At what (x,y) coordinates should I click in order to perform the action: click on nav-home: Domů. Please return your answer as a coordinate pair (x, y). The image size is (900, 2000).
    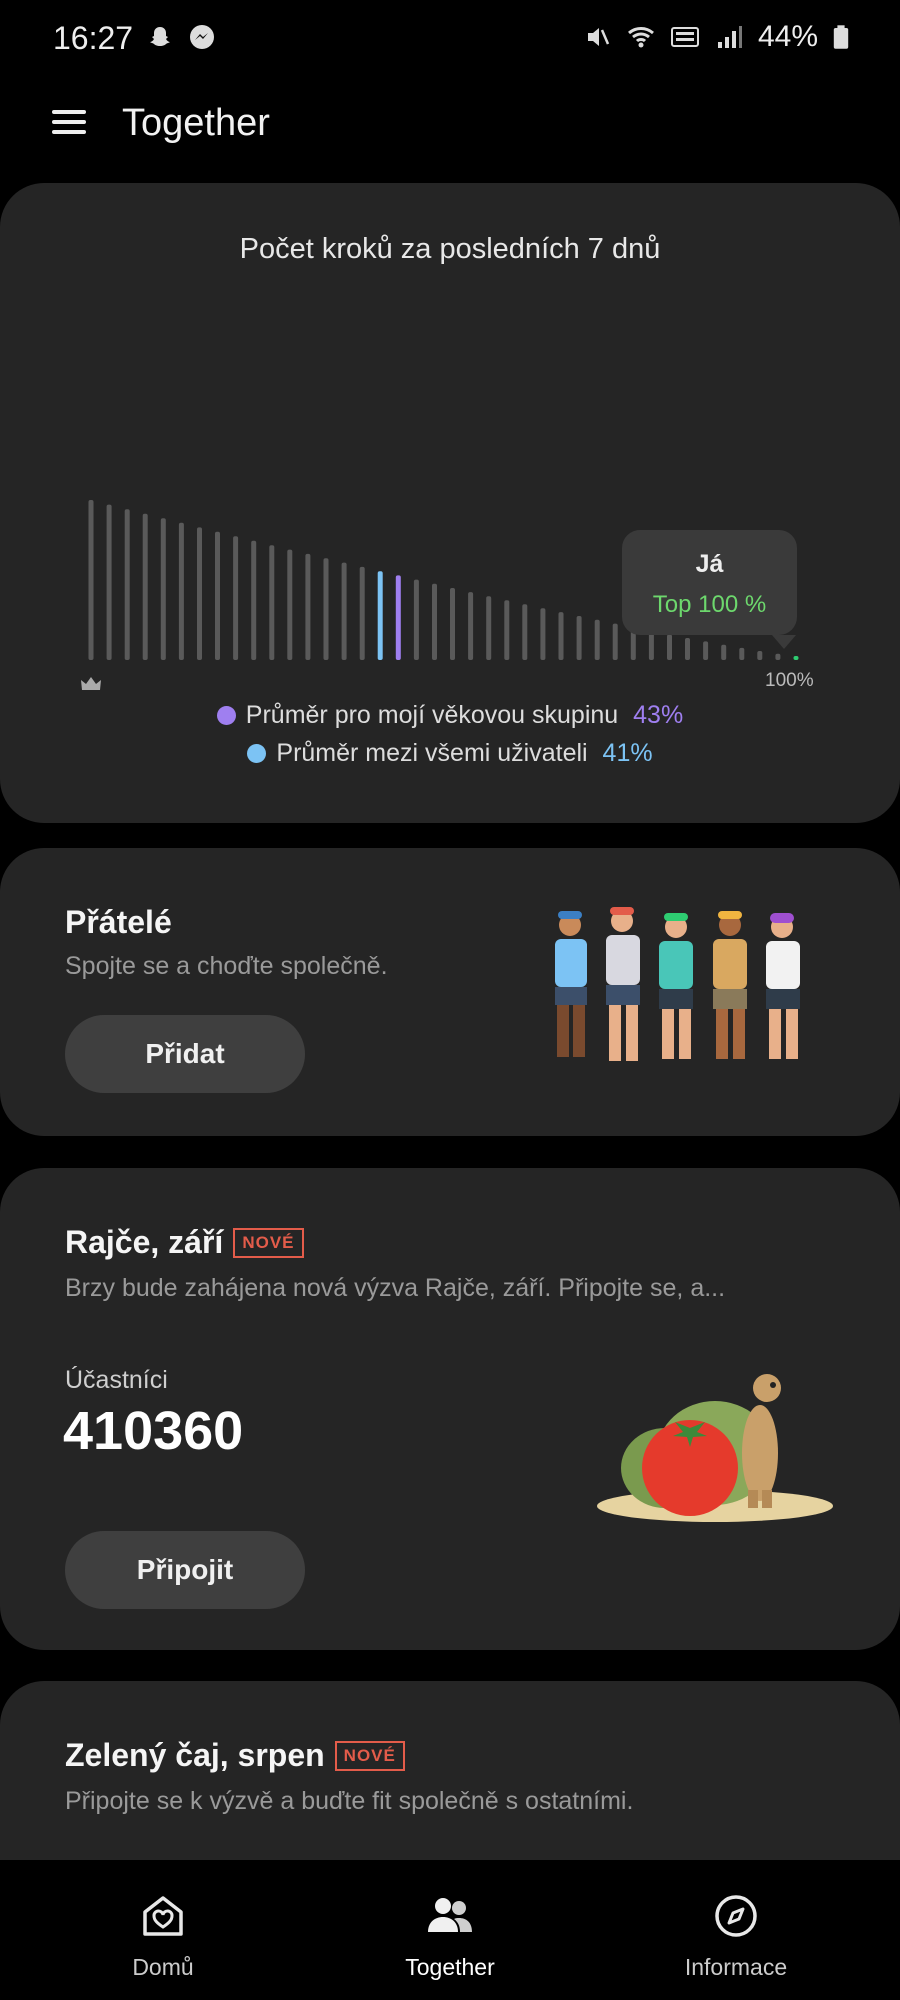
    Looking at the image, I should click on (163, 1935).